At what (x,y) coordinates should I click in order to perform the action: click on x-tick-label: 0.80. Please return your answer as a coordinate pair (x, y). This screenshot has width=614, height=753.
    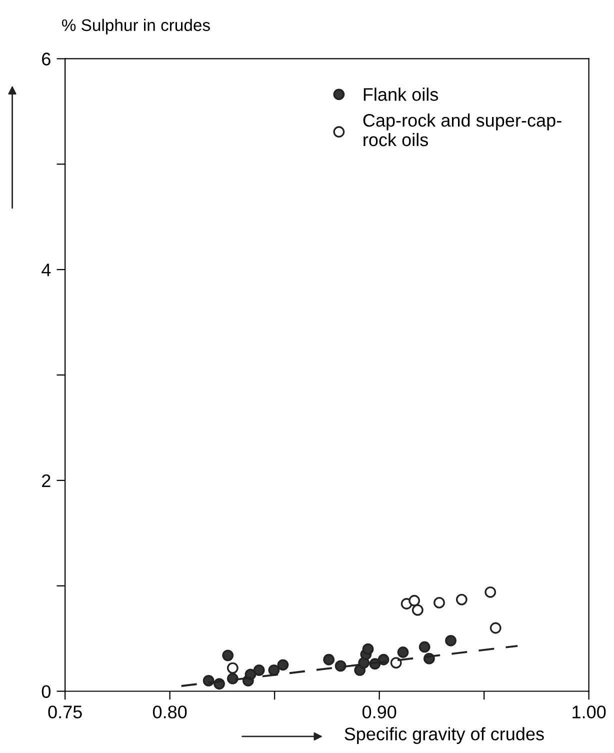
    Looking at the image, I should click on (169, 712).